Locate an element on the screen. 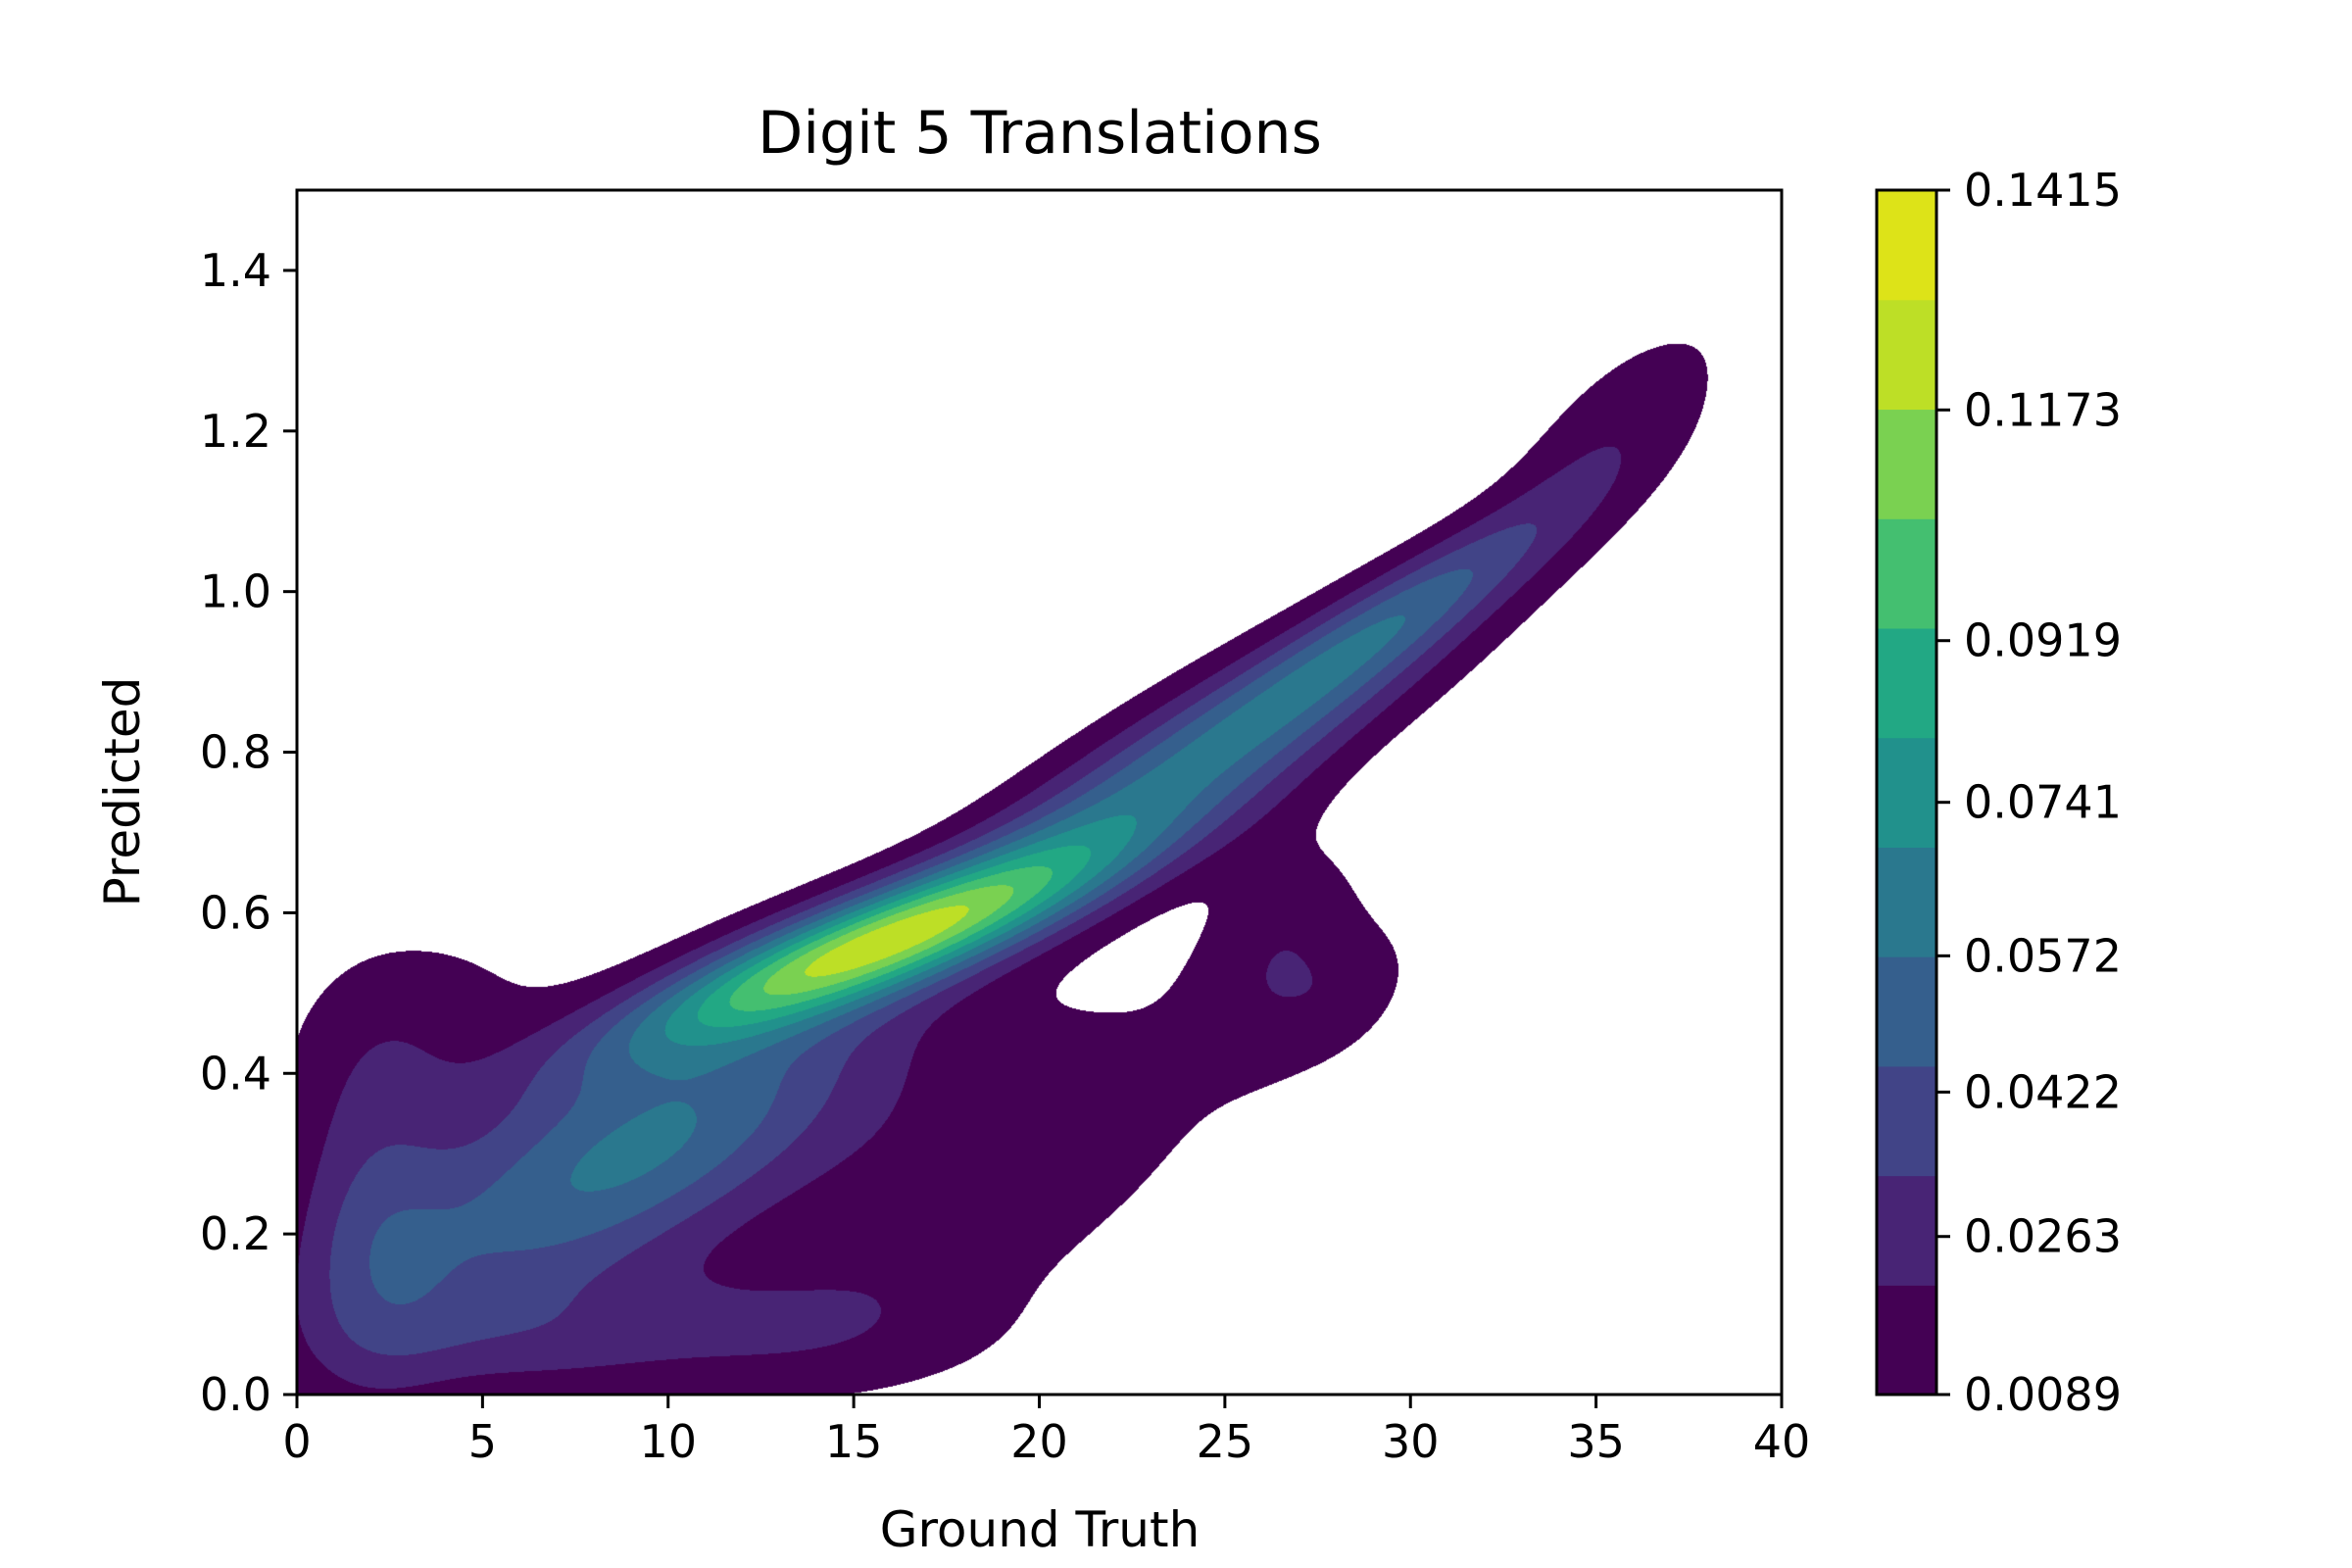 Image resolution: width=2352 pixels, height=1568 pixels. y-tick-label: 0.2 is located at coordinates (235, 1233).